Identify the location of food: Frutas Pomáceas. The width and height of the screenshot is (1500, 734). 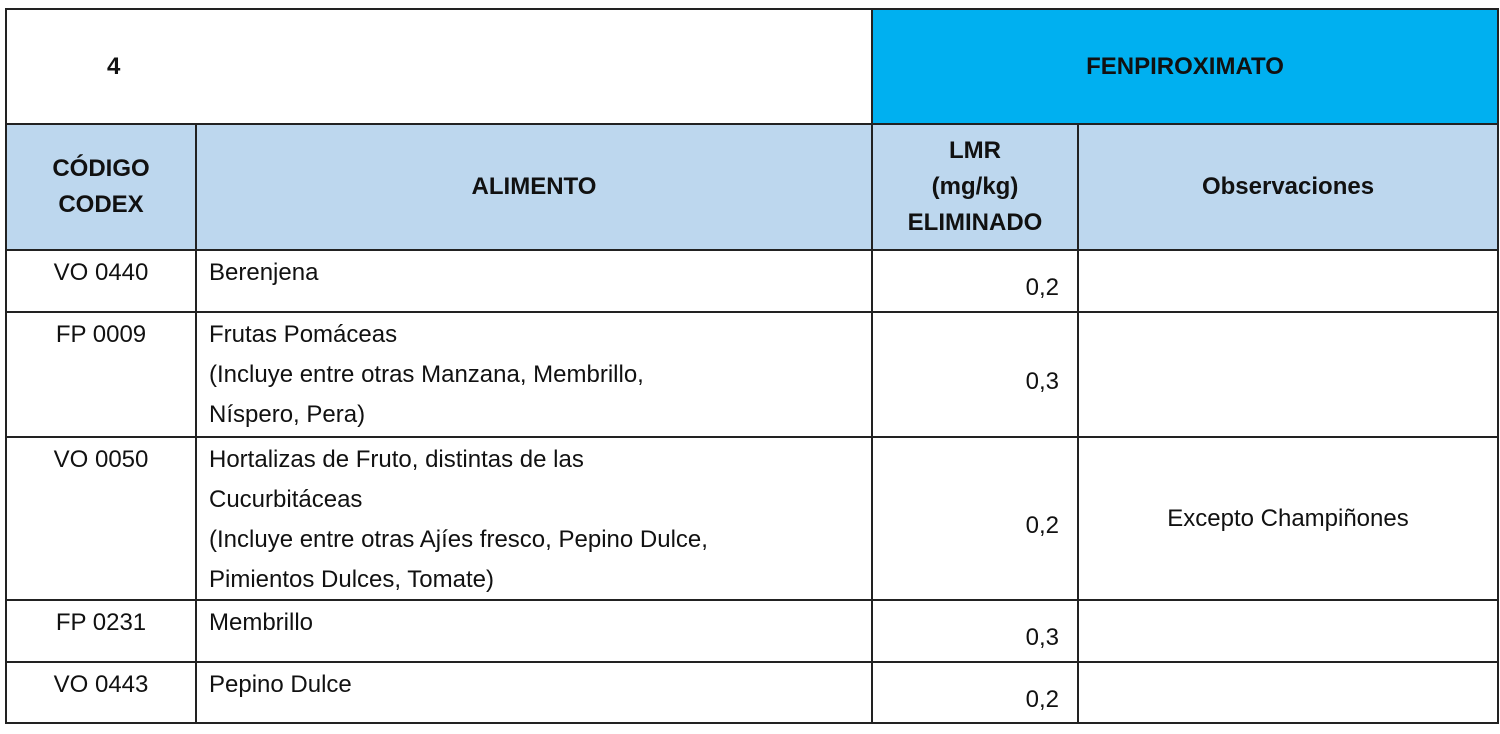
(303, 334).